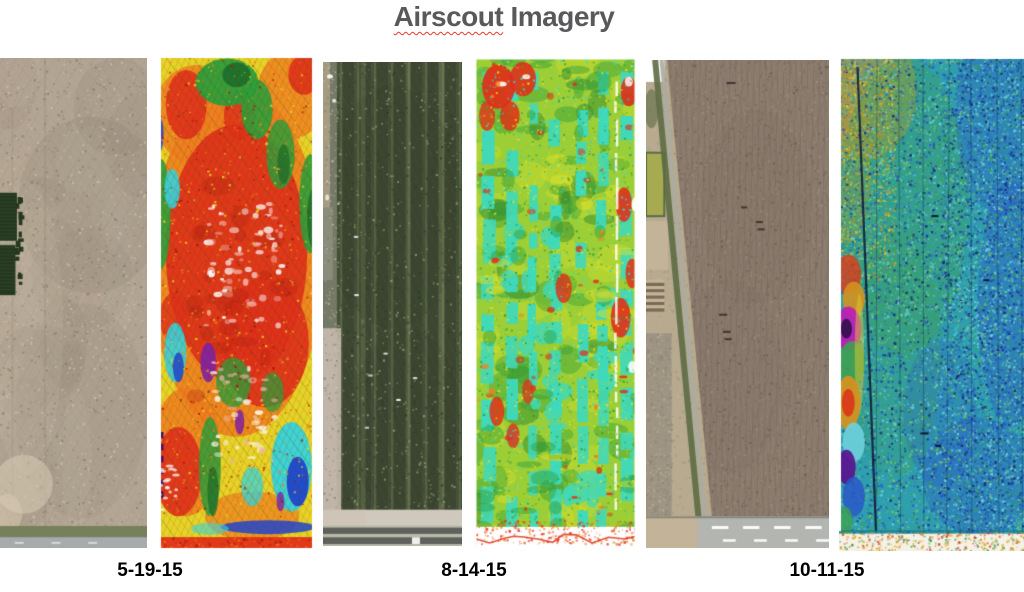 This screenshot has height=592, width=1024. Describe the element at coordinates (474, 570) in the screenshot. I see `date-label-8-14-15: 8-14-15` at that location.